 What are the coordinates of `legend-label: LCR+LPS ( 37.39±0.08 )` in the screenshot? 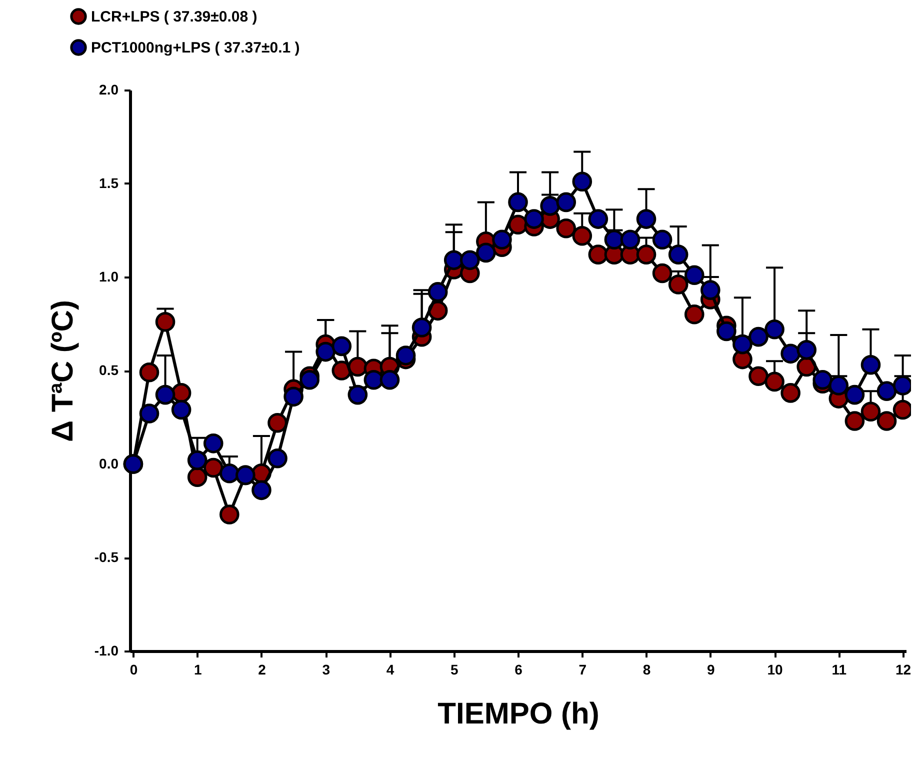 It's located at (174, 17).